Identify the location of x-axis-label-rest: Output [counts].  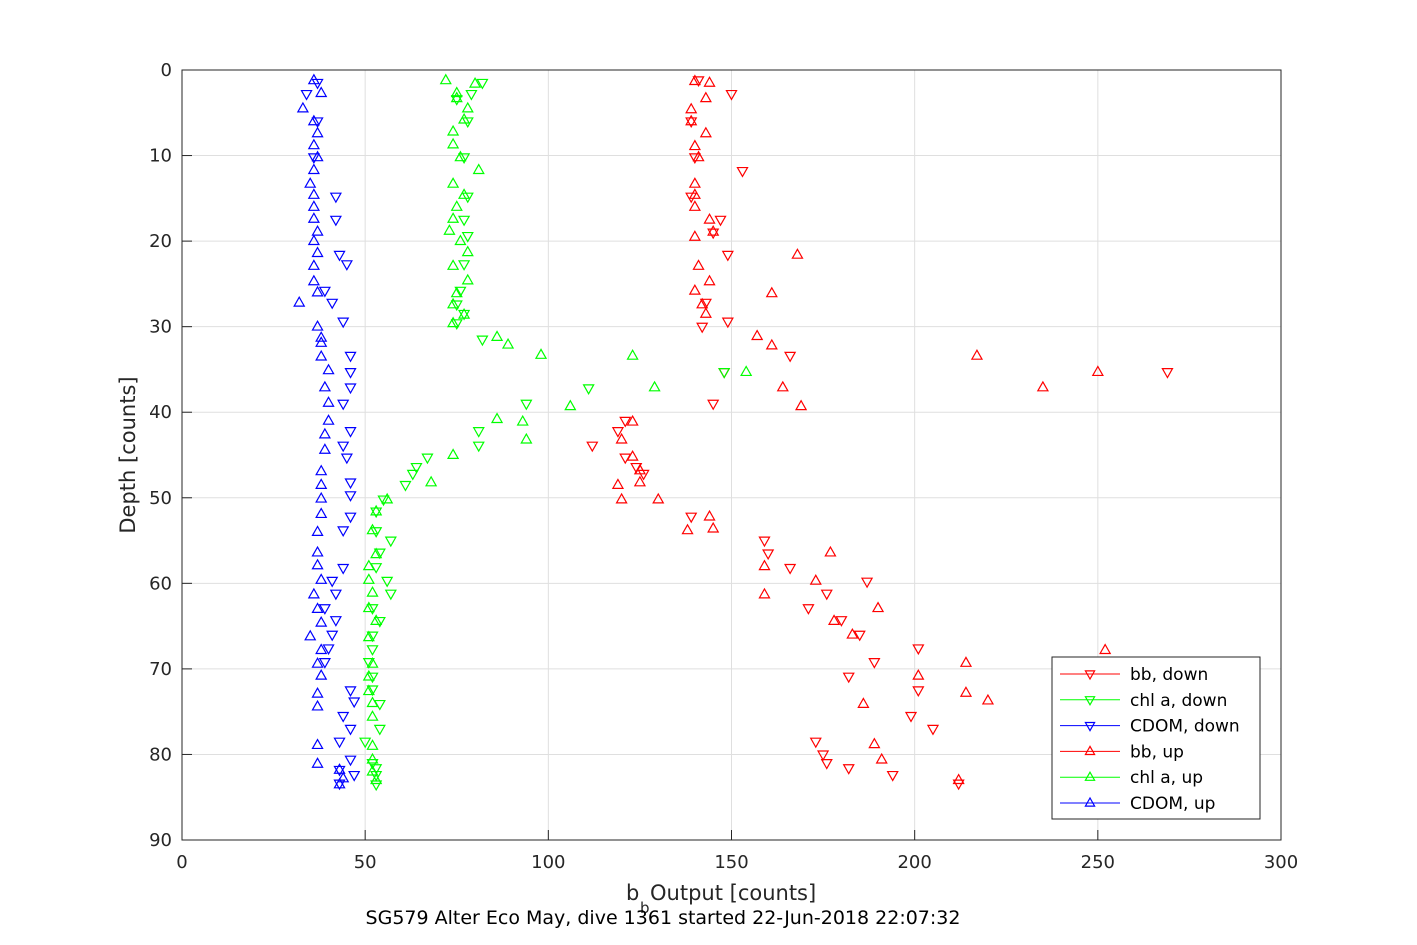
(733, 893).